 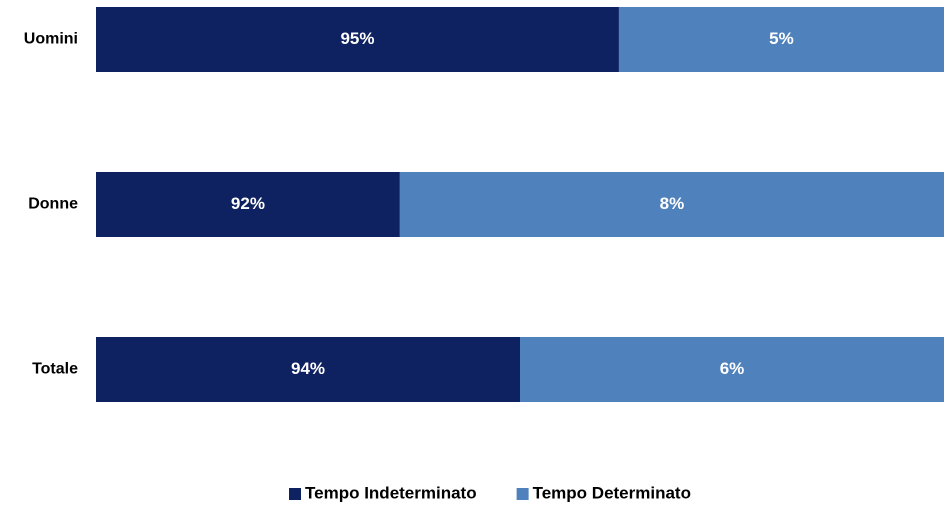 I want to click on data-label: 6%, so click(x=732, y=368).